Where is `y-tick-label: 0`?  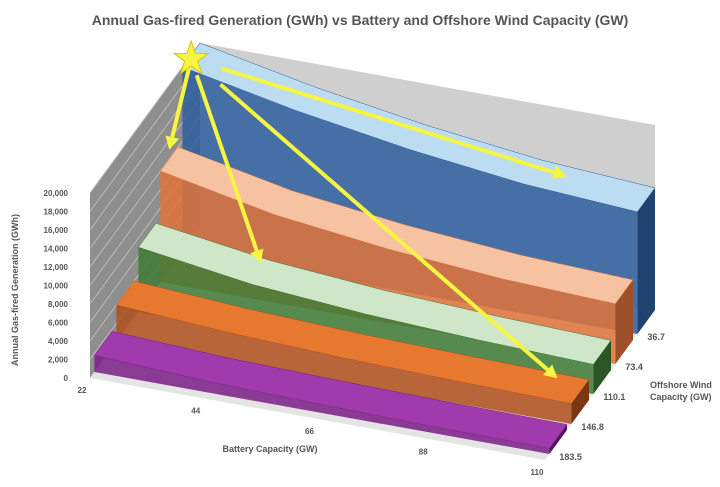
y-tick-label: 0 is located at coordinates (66, 378).